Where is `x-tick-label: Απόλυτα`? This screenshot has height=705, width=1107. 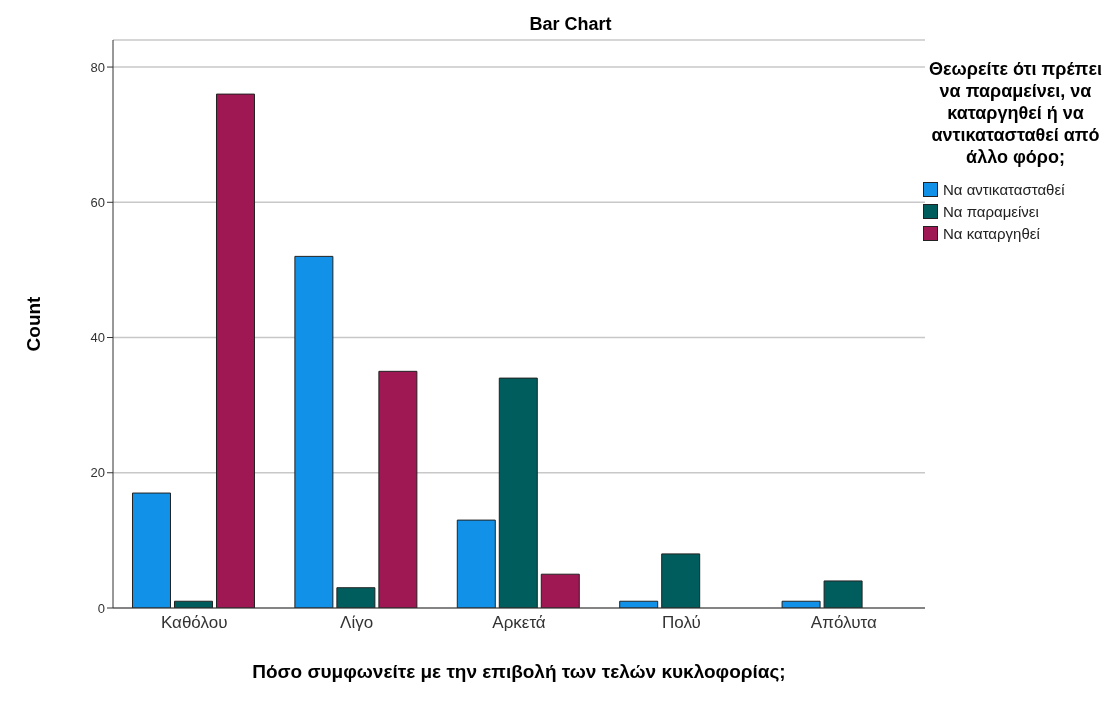
x-tick-label: Απόλυτα is located at coordinates (843, 623).